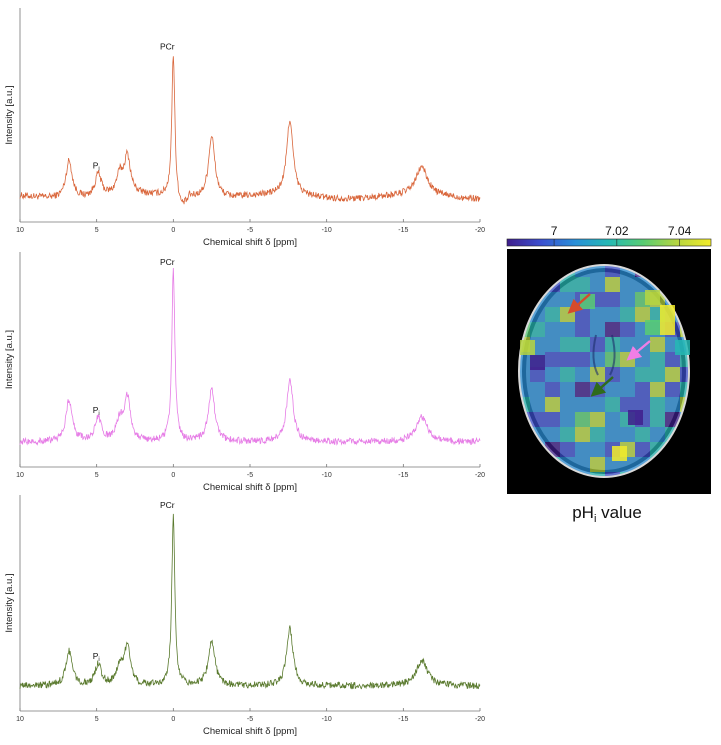 The height and width of the screenshot is (745, 721). What do you see at coordinates (583, 512) in the screenshot?
I see `map-title-main: pH` at bounding box center [583, 512].